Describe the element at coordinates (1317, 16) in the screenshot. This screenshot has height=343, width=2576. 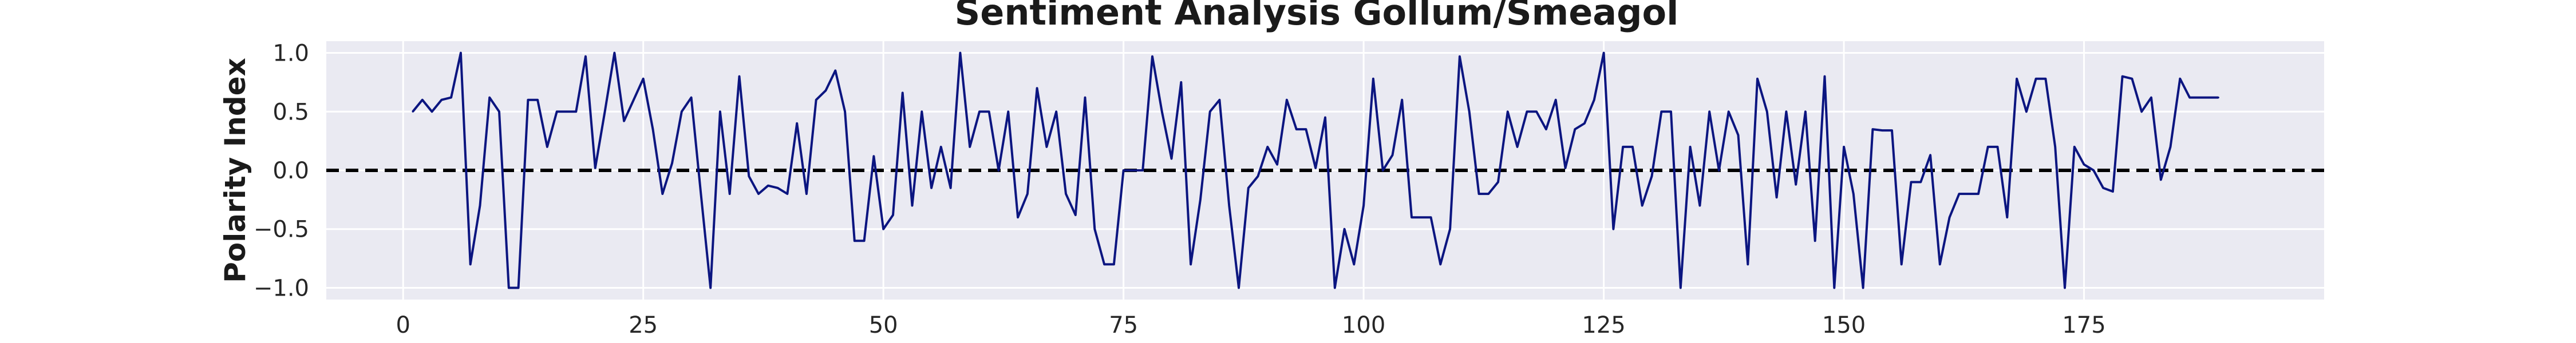
I see `chart-title: Sentiment Analysis Gollum/Smeagol` at that location.